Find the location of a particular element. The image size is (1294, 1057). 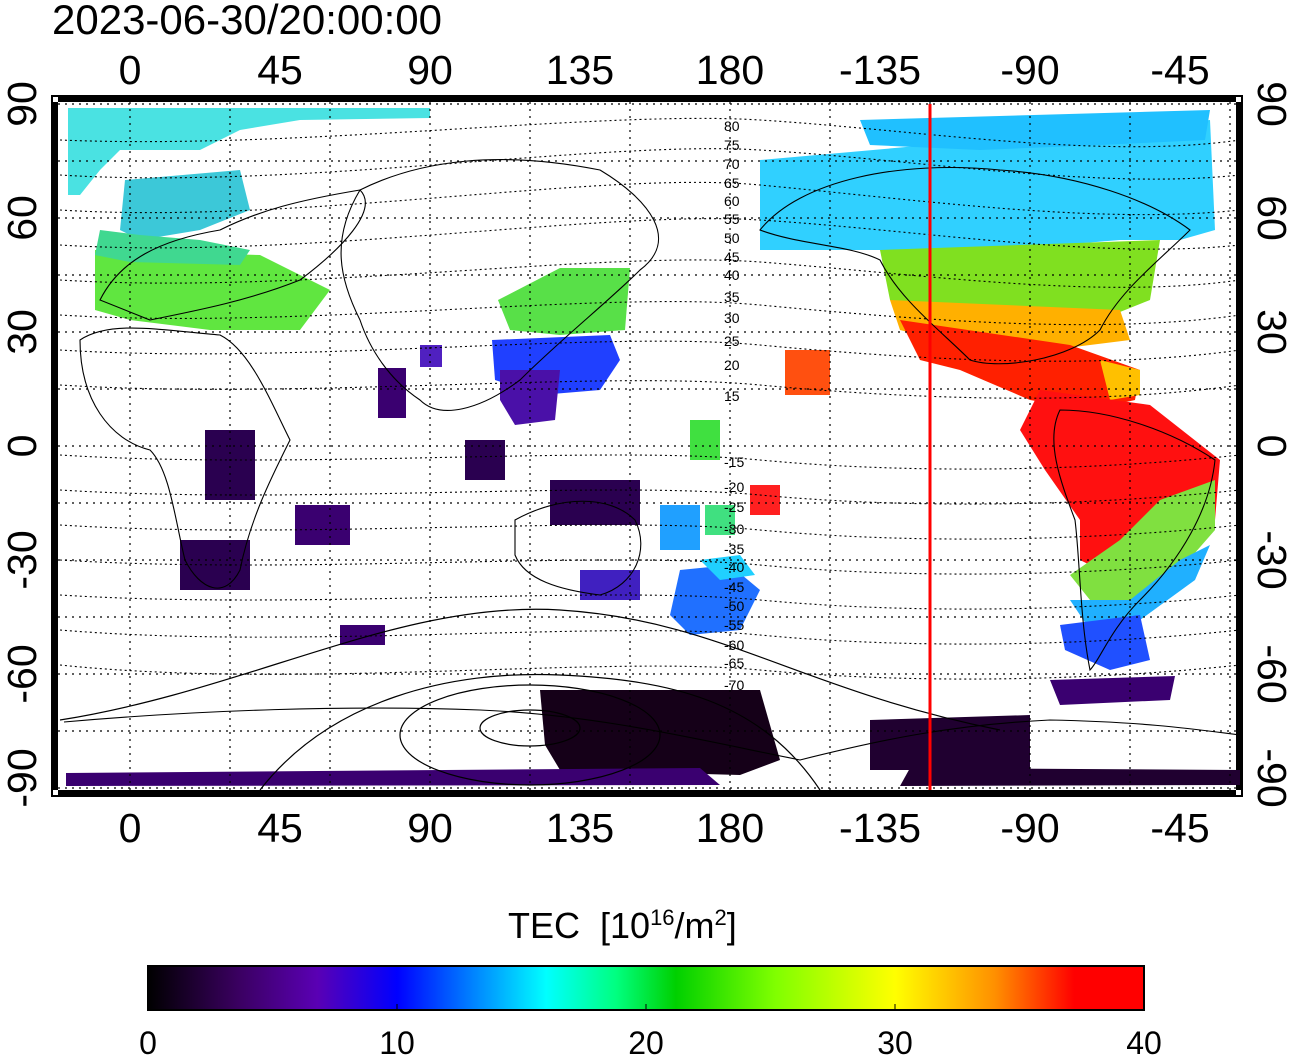

svg-text: -45 is located at coordinates (734, 587).